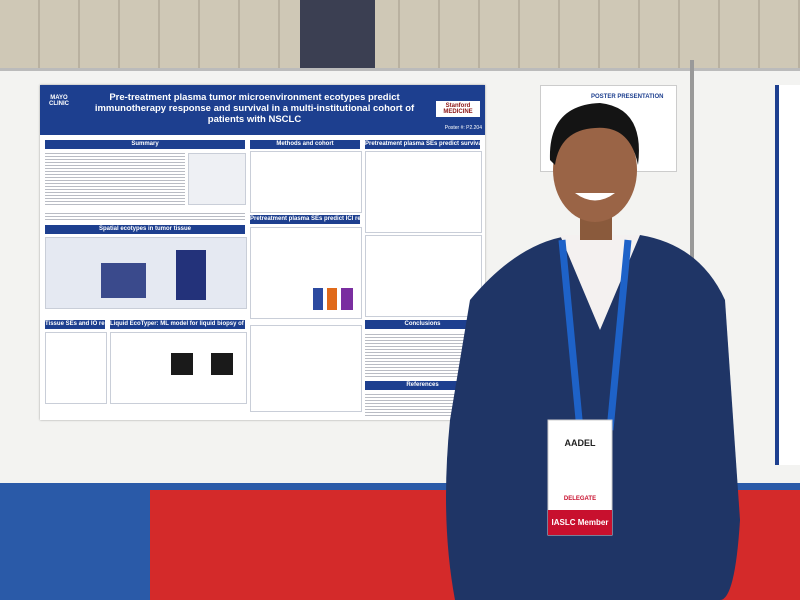  What do you see at coordinates (400, 37) in the screenshot?
I see `ceiling` at bounding box center [400, 37].